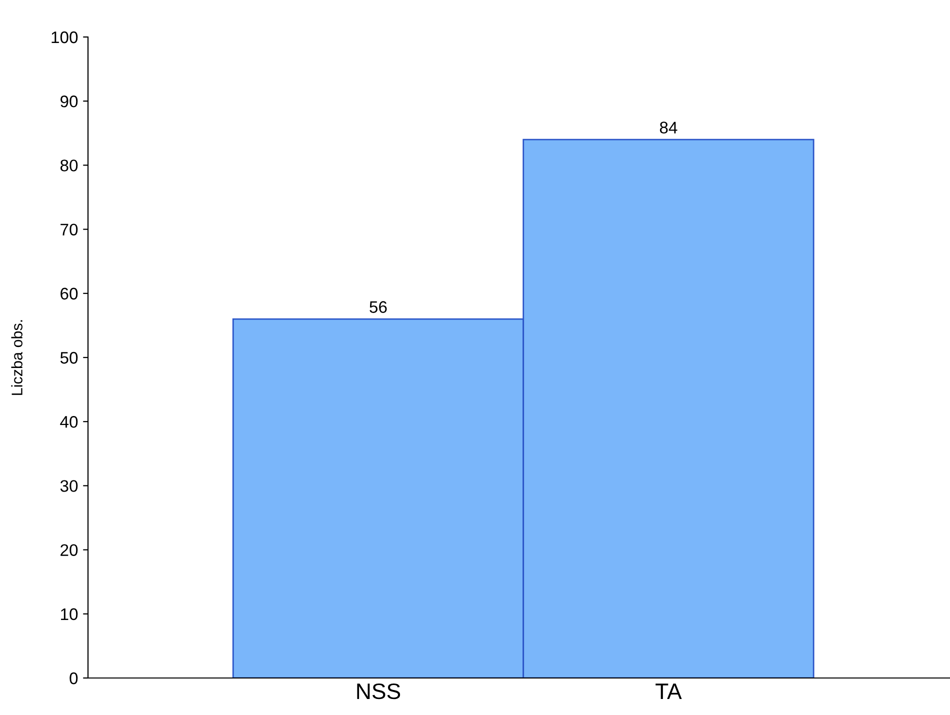 This screenshot has height=715, width=950. Describe the element at coordinates (69, 358) in the screenshot. I see `y-tick-label: 50` at that location.